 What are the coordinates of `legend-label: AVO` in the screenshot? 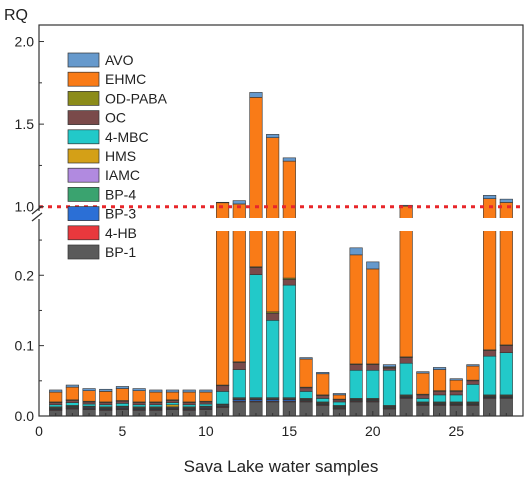 It's located at (119, 60).